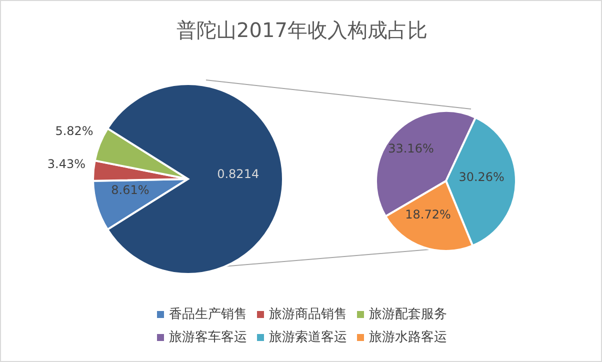  Describe the element at coordinates (428, 214) in the screenshot. I see `data-label: 18.72%` at that location.